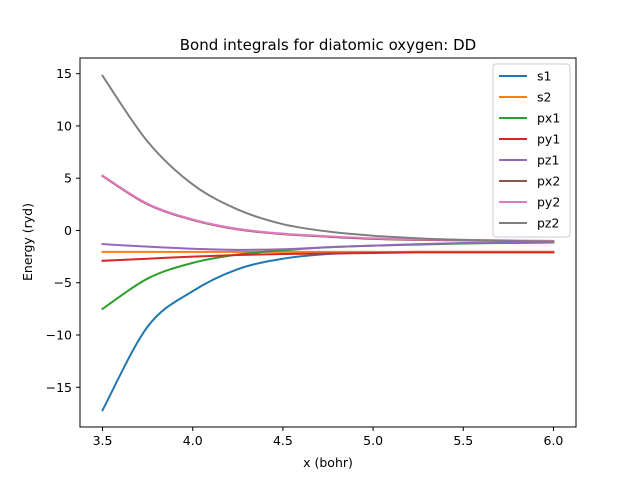 The image size is (640, 480). I want to click on legend-item-py2: py2, so click(529, 202).